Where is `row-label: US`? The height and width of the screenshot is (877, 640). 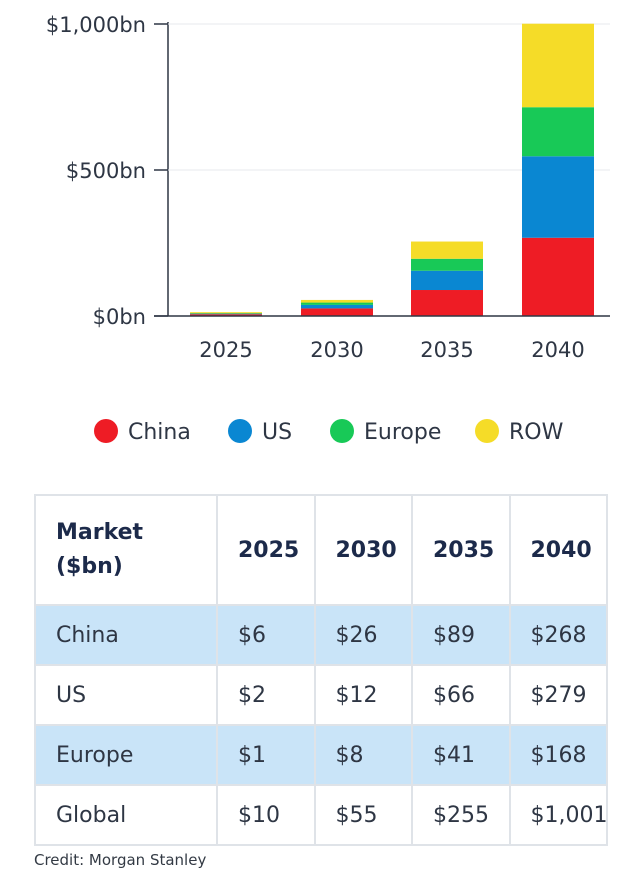
row-label: US is located at coordinates (126, 695).